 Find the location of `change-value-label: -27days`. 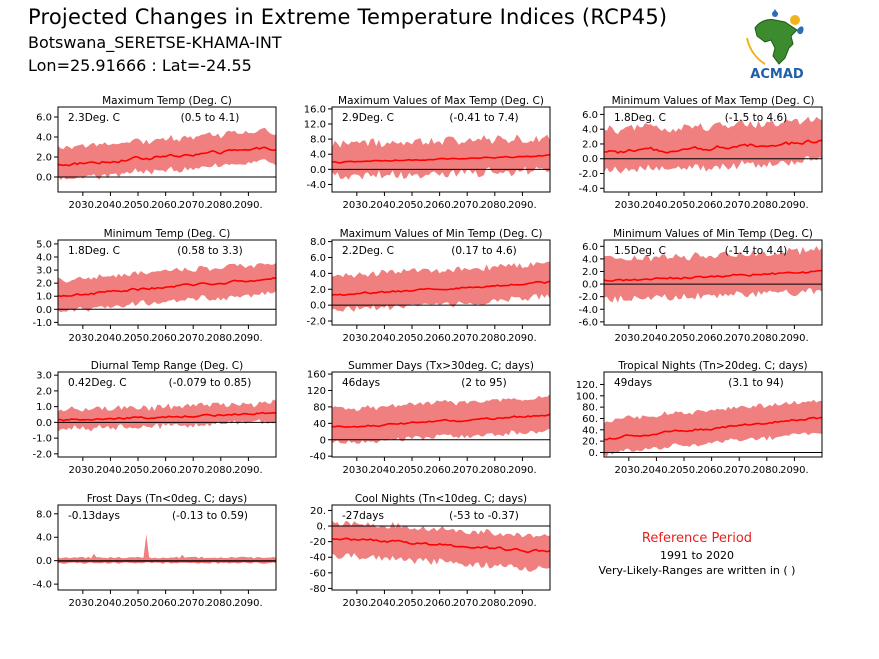

change-value-label: -27days is located at coordinates (363, 516).